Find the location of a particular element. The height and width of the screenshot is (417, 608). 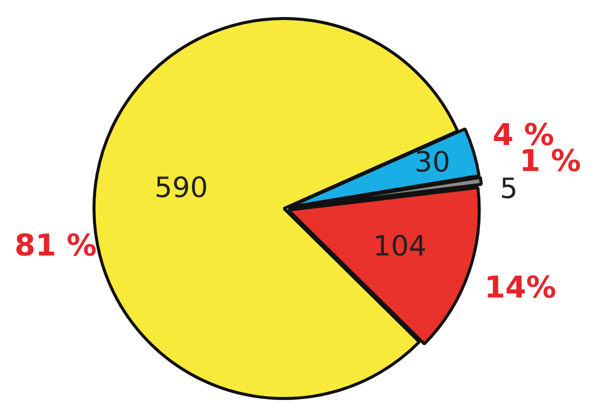

data-label: 104 is located at coordinates (400, 246).